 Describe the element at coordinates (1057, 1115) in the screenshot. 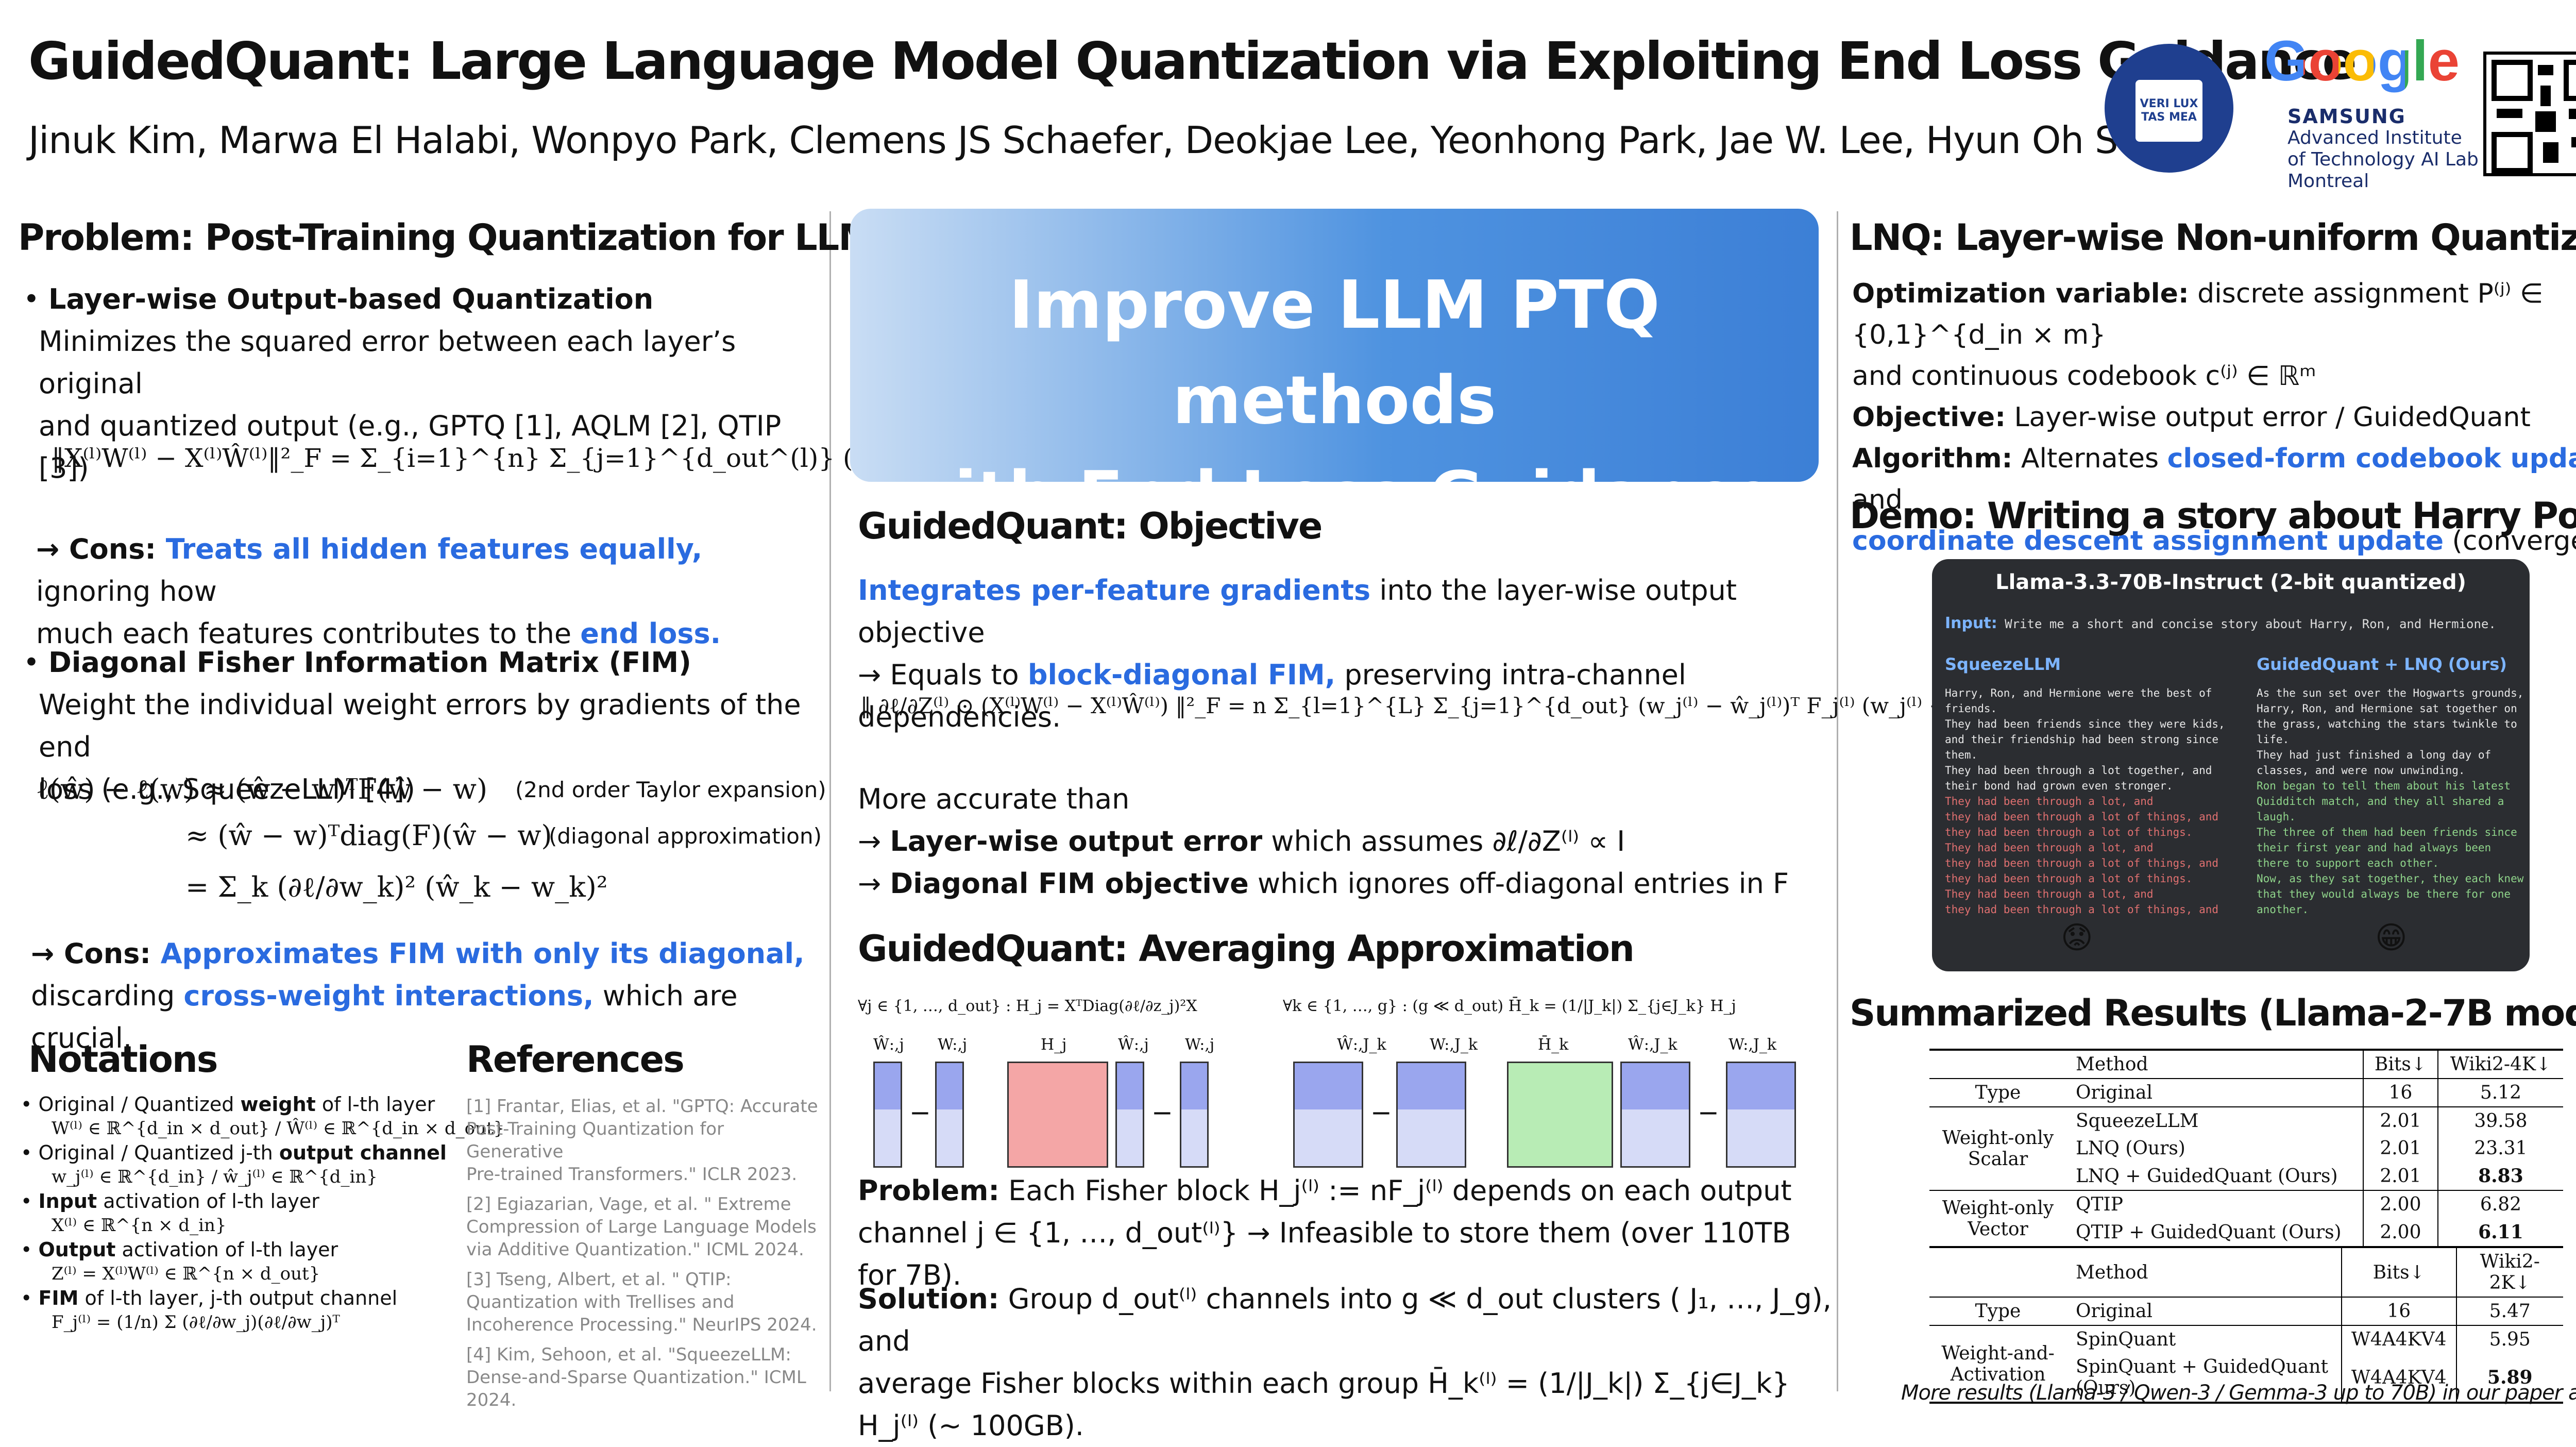

I see `matrix-h` at that location.